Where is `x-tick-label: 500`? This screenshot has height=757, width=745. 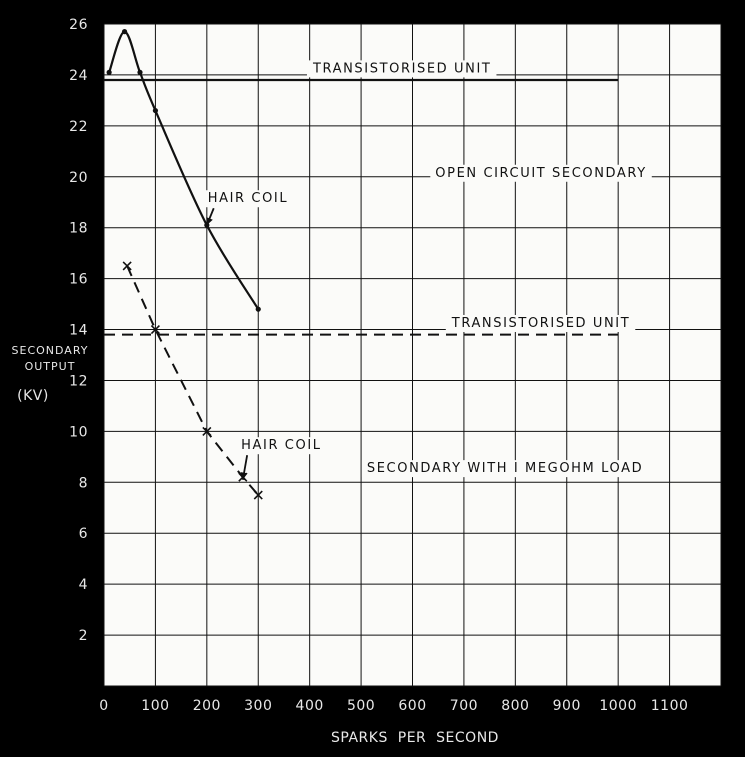 x-tick-label: 500 is located at coordinates (361, 706).